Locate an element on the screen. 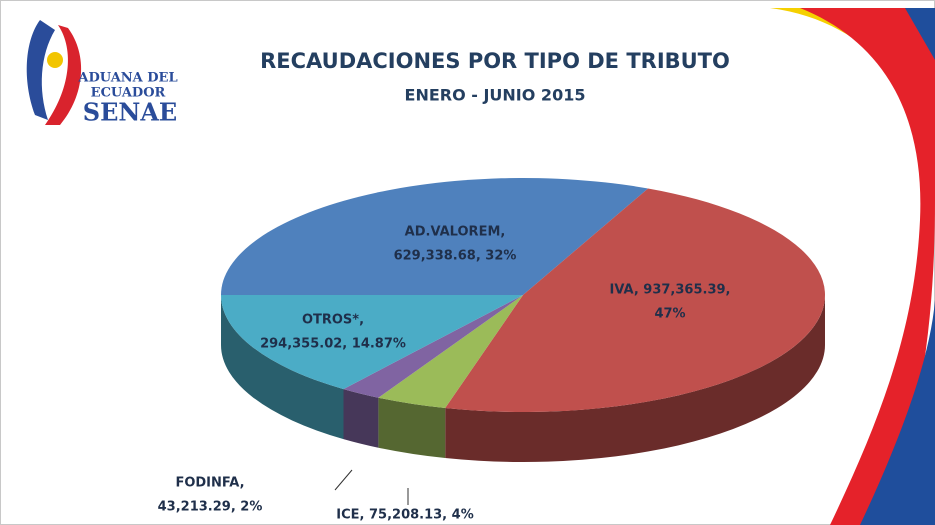  data-label: AD.VALOREM, is located at coordinates (455, 232).